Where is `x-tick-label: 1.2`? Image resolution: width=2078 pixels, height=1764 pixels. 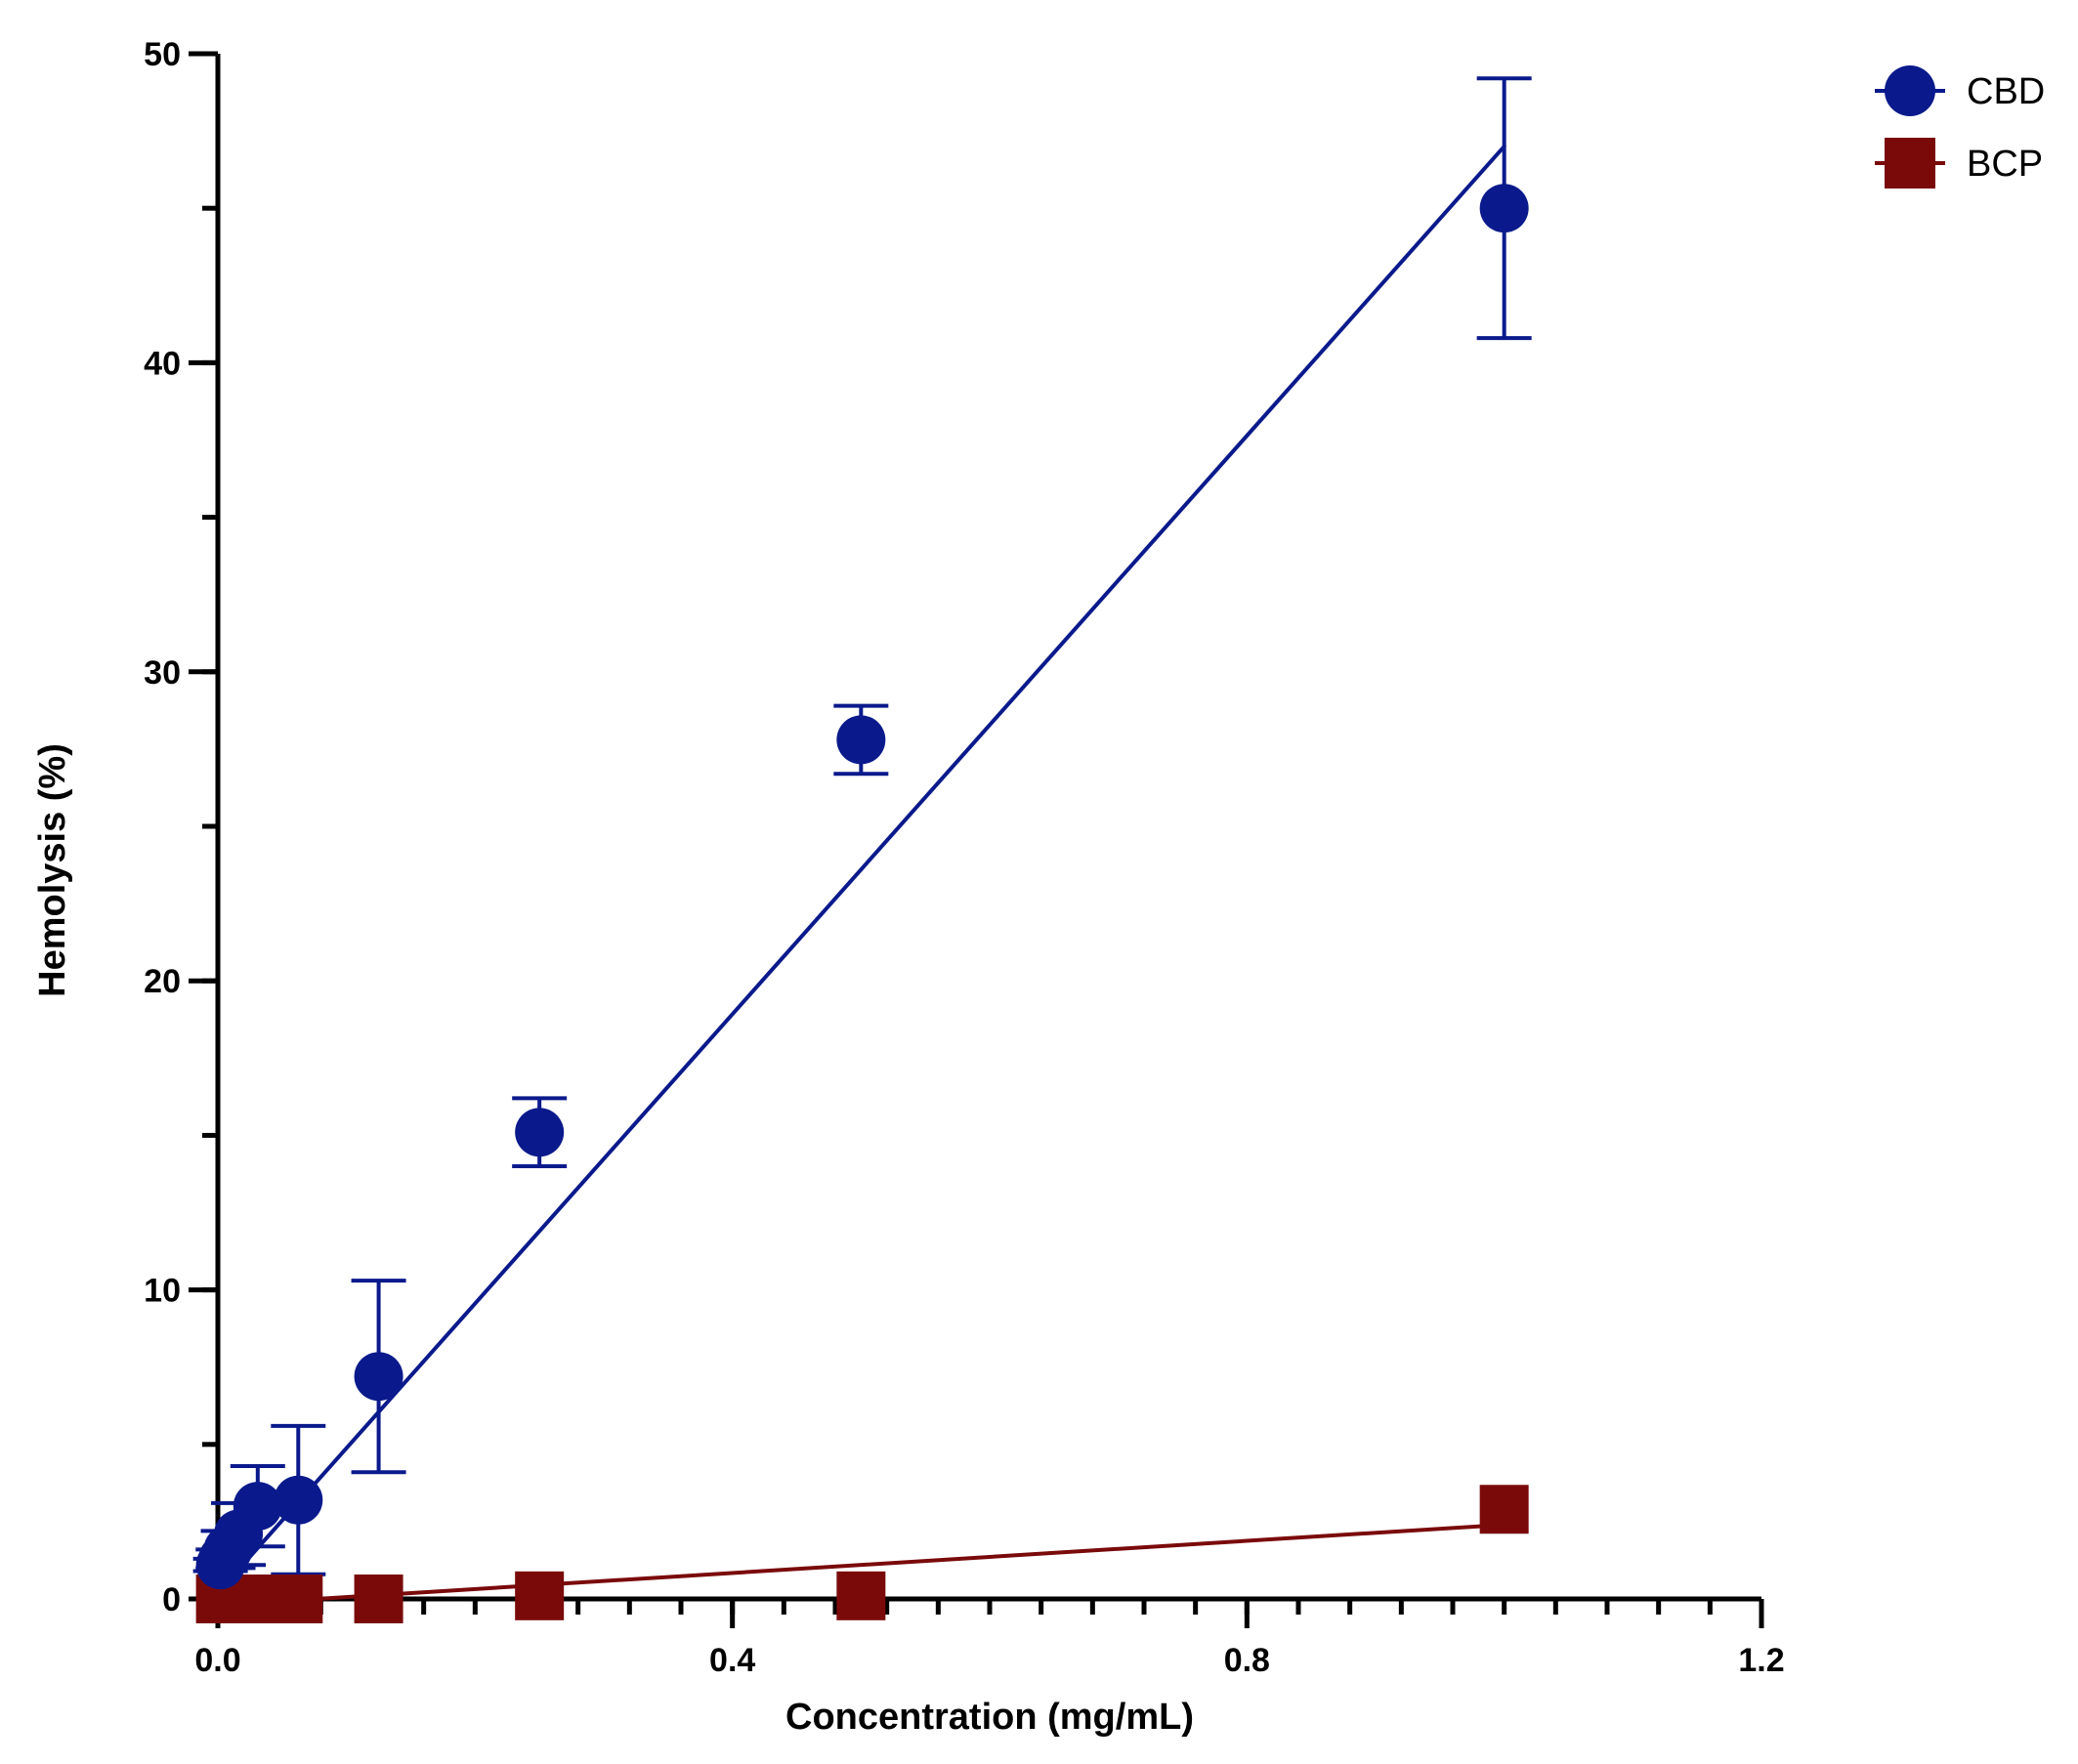 x-tick-label: 1.2 is located at coordinates (1761, 1660).